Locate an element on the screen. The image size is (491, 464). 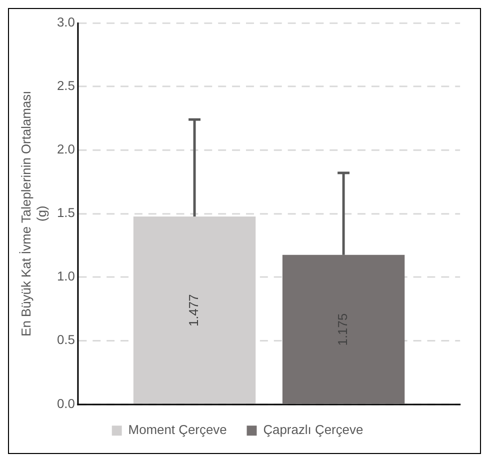
legend-label: Moment Çerçeve is located at coordinates (177, 430).